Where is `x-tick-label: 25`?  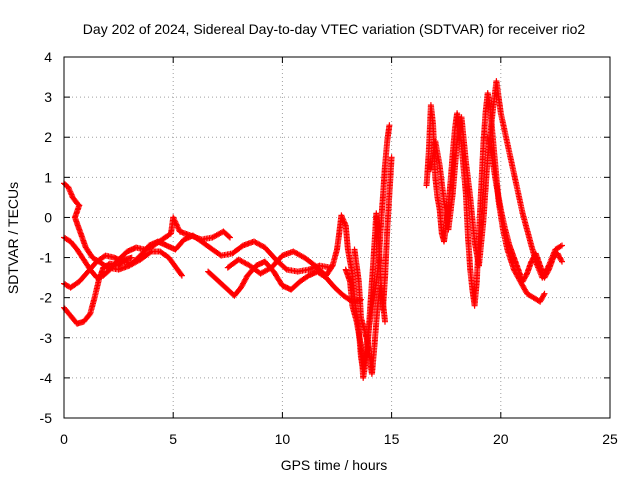
x-tick-label: 25 is located at coordinates (610, 439).